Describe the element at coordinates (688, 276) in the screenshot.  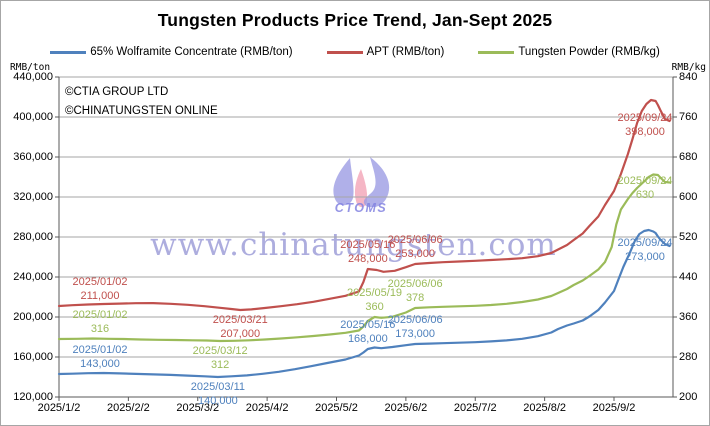
I see `y-axis-tick-label-right: 440` at that location.